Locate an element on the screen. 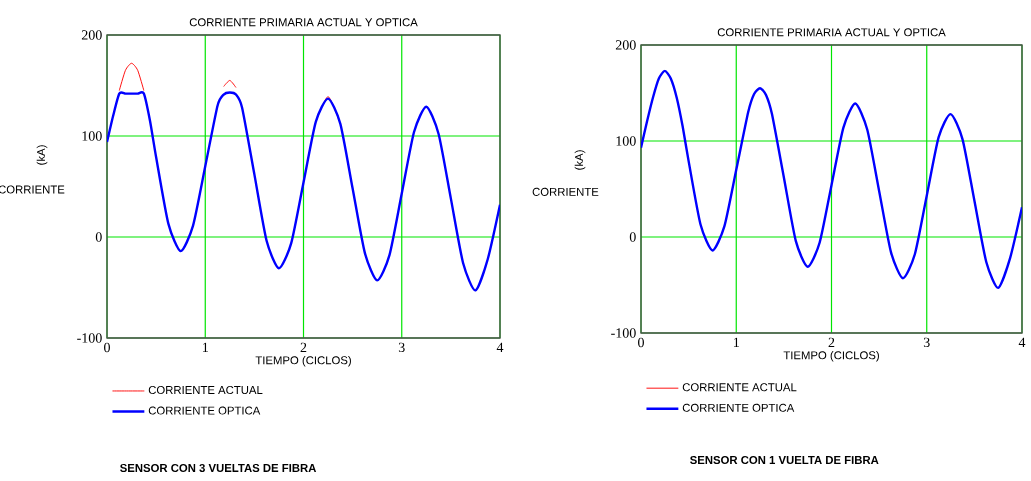  text: SENSOR CON 3 VUELTAS DE FIBRA is located at coordinates (218, 467).